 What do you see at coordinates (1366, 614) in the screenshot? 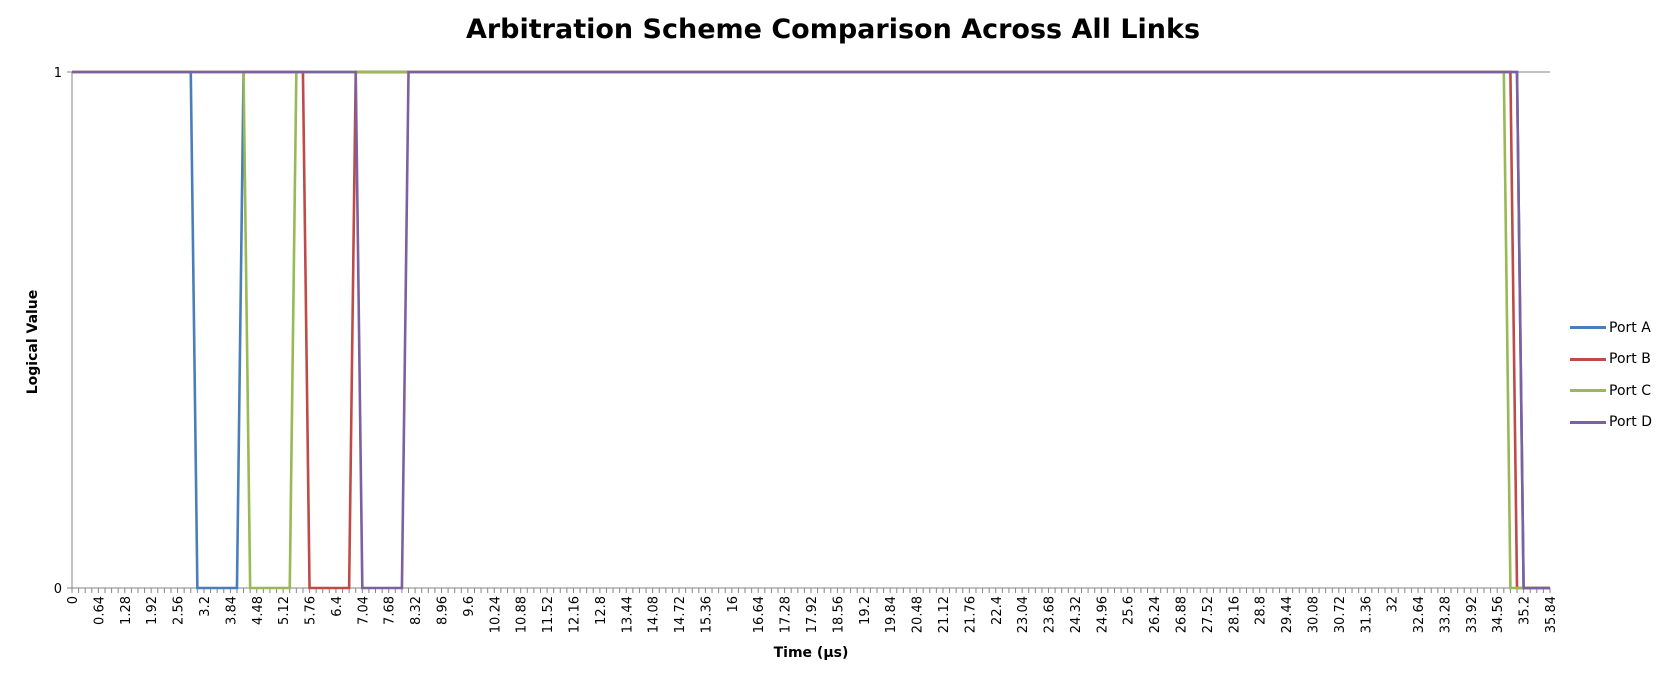
I see `x-tick-label: 31.36` at bounding box center [1366, 614].